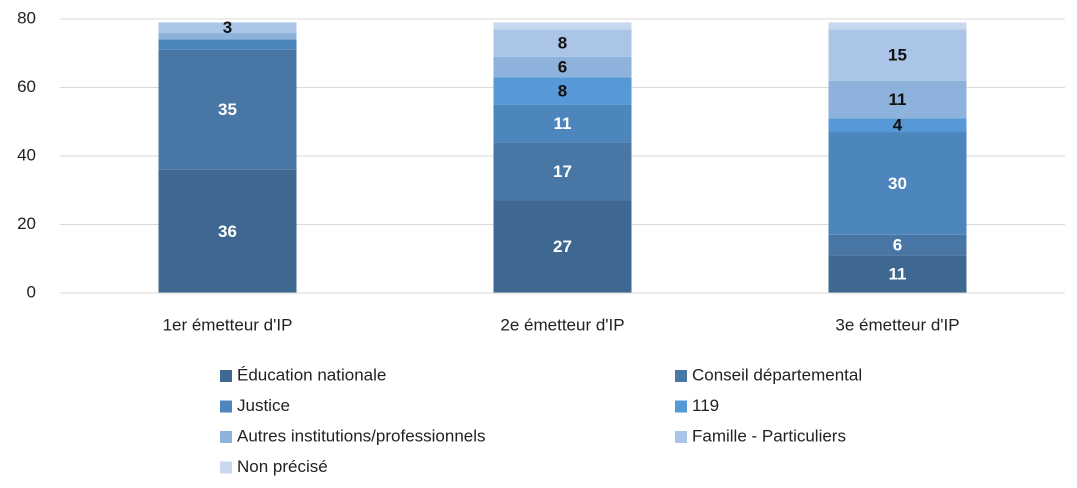  Describe the element at coordinates (282, 466) in the screenshot. I see `legend-label: Non précisé` at that location.